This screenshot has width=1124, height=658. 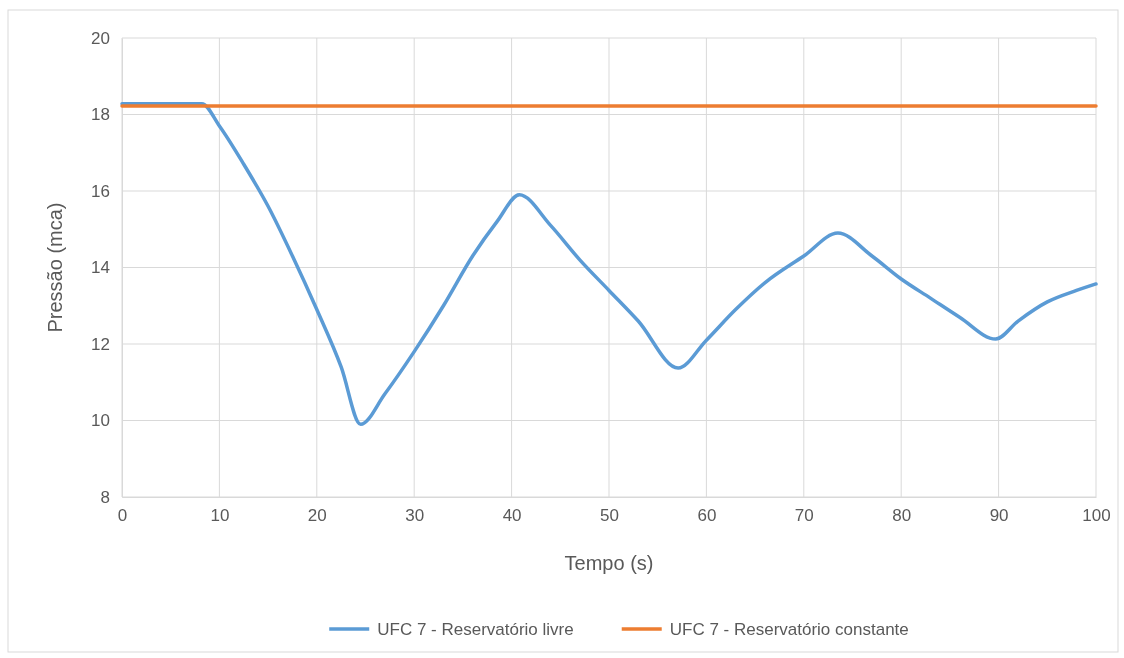 What do you see at coordinates (100, 38) in the screenshot?
I see `y-tick-label: 20` at bounding box center [100, 38].